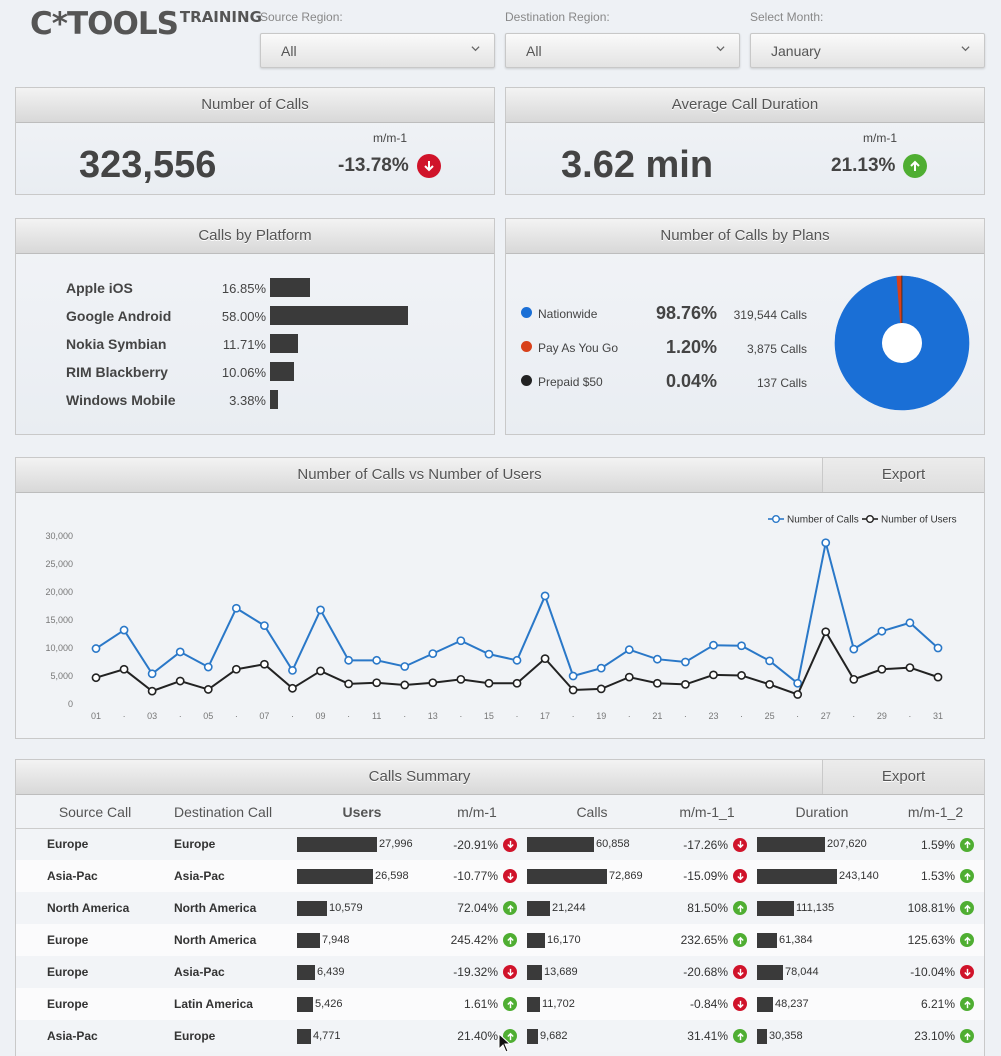 The image size is (1001, 1056). I want to click on mm-label: m/m-1, so click(390, 138).